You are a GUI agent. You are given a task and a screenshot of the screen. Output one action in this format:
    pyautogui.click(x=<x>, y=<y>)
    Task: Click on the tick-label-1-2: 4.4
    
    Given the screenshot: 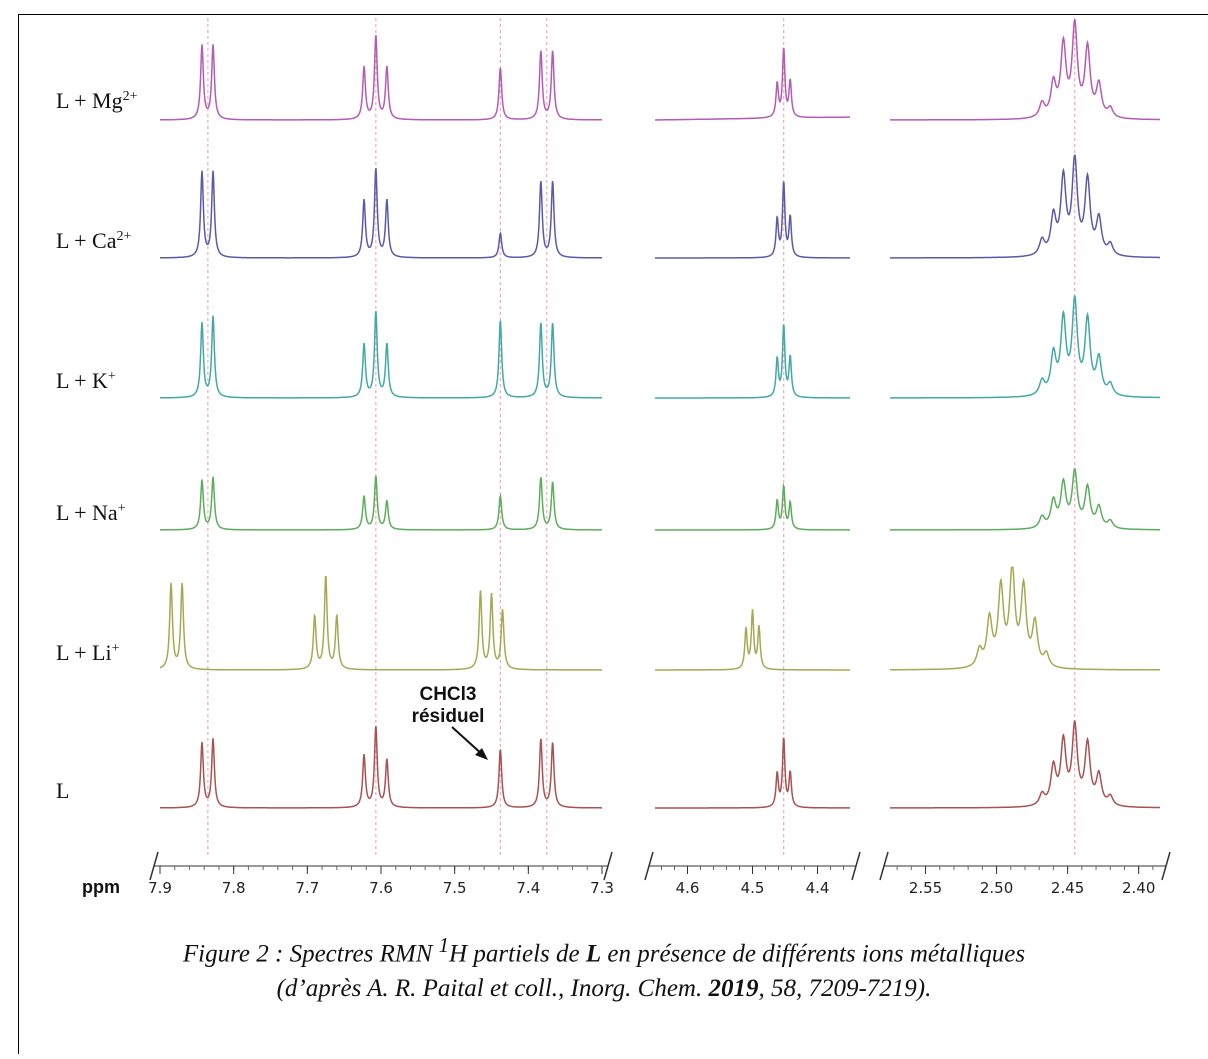 What is the action you would take?
    pyautogui.click(x=818, y=888)
    